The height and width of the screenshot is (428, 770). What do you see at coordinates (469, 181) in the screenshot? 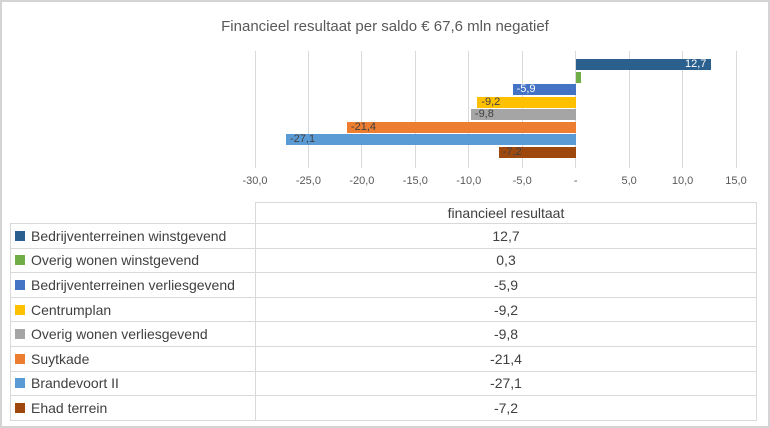
I see `x-tick-label: -10,0` at bounding box center [469, 181].